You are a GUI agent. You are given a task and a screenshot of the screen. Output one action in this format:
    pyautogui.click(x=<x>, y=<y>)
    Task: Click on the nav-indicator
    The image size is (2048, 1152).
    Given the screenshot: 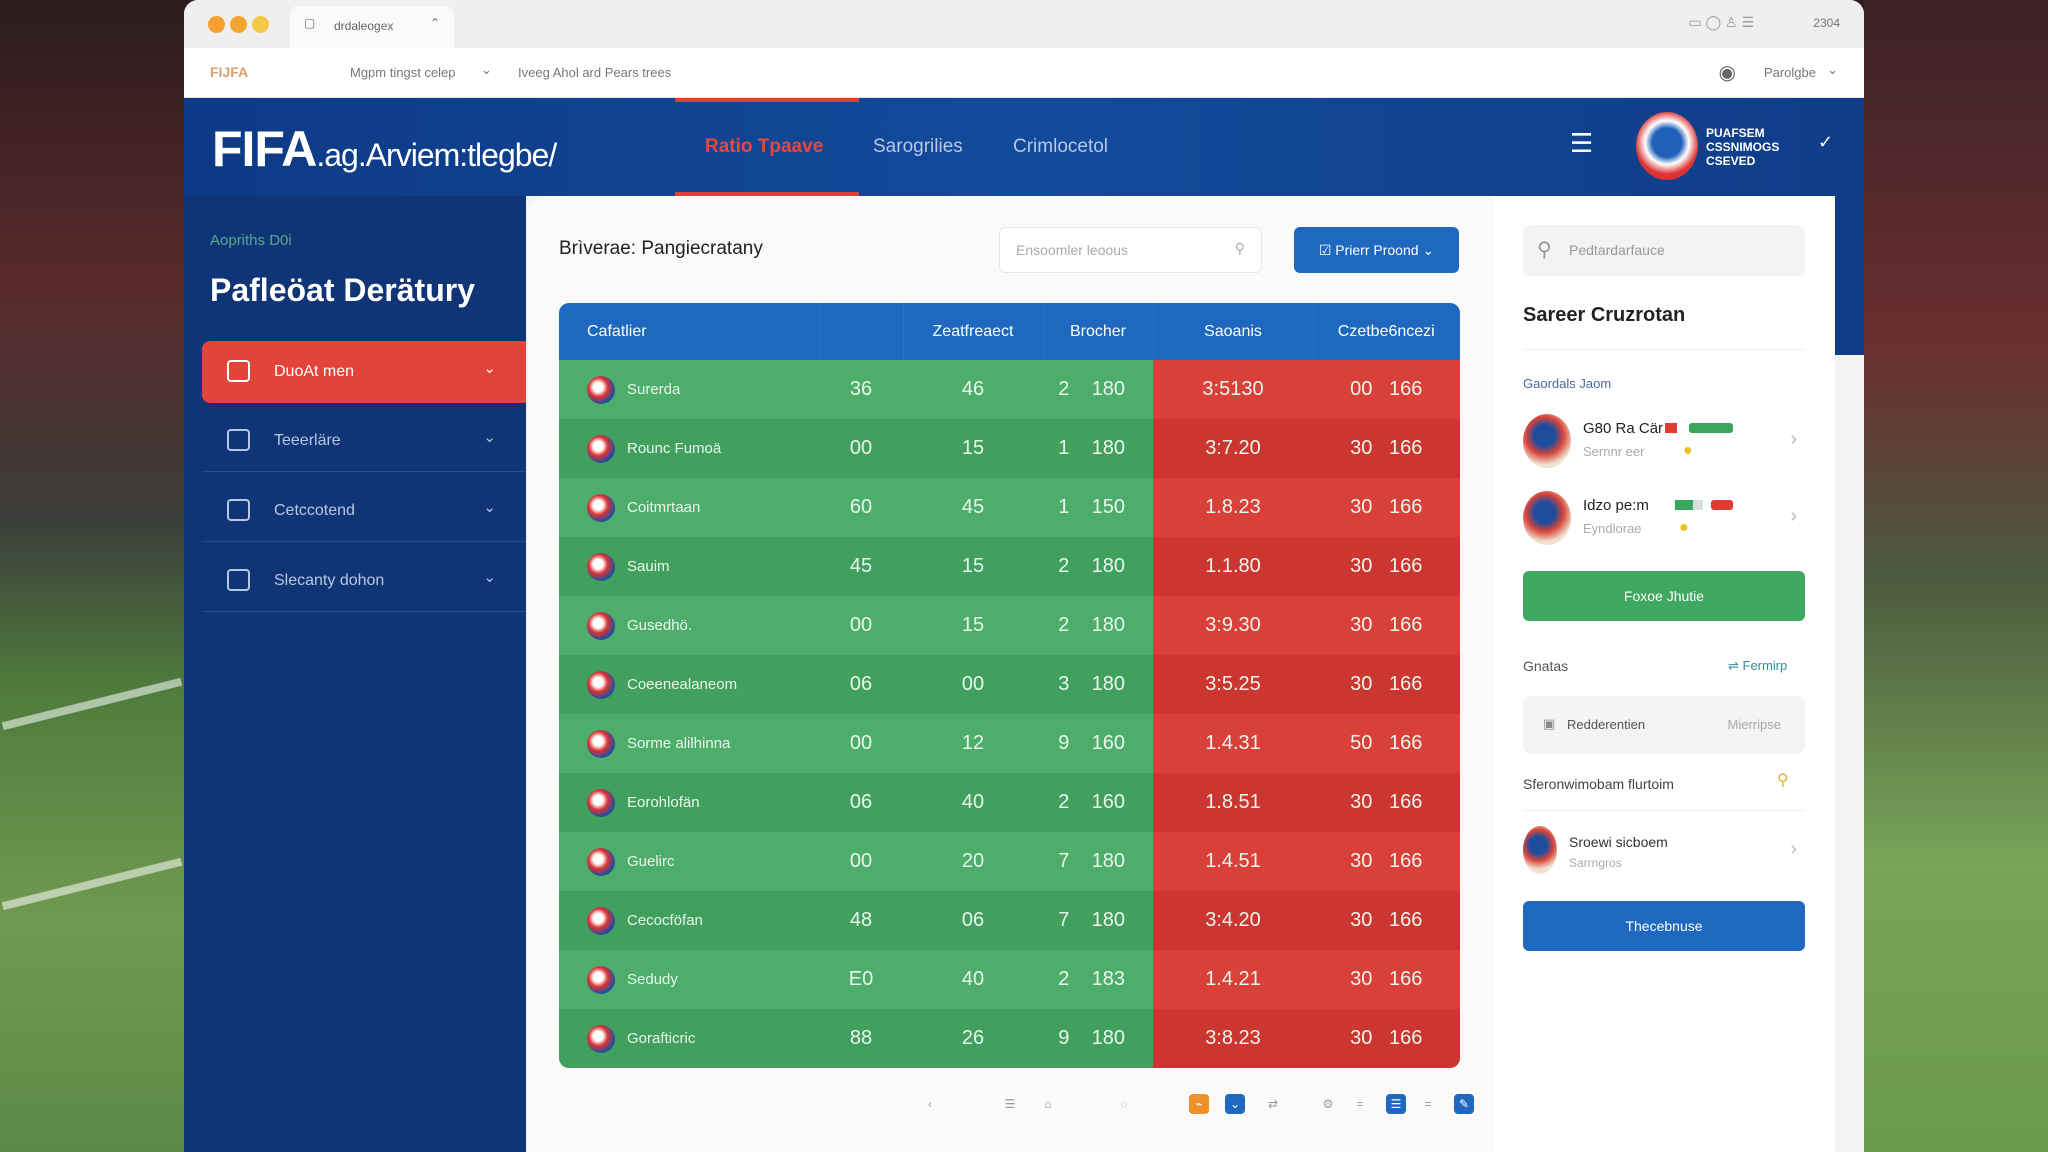 What is the action you would take?
    pyautogui.click(x=767, y=194)
    